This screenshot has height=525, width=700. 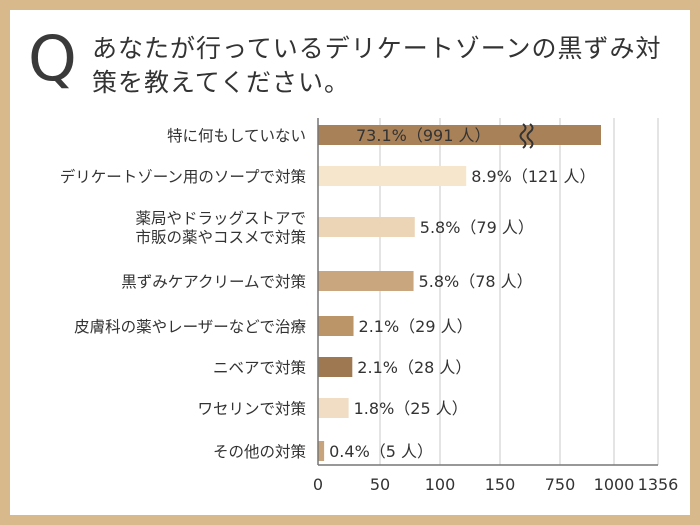 I want to click on x-tick-label: 100, so click(x=440, y=484).